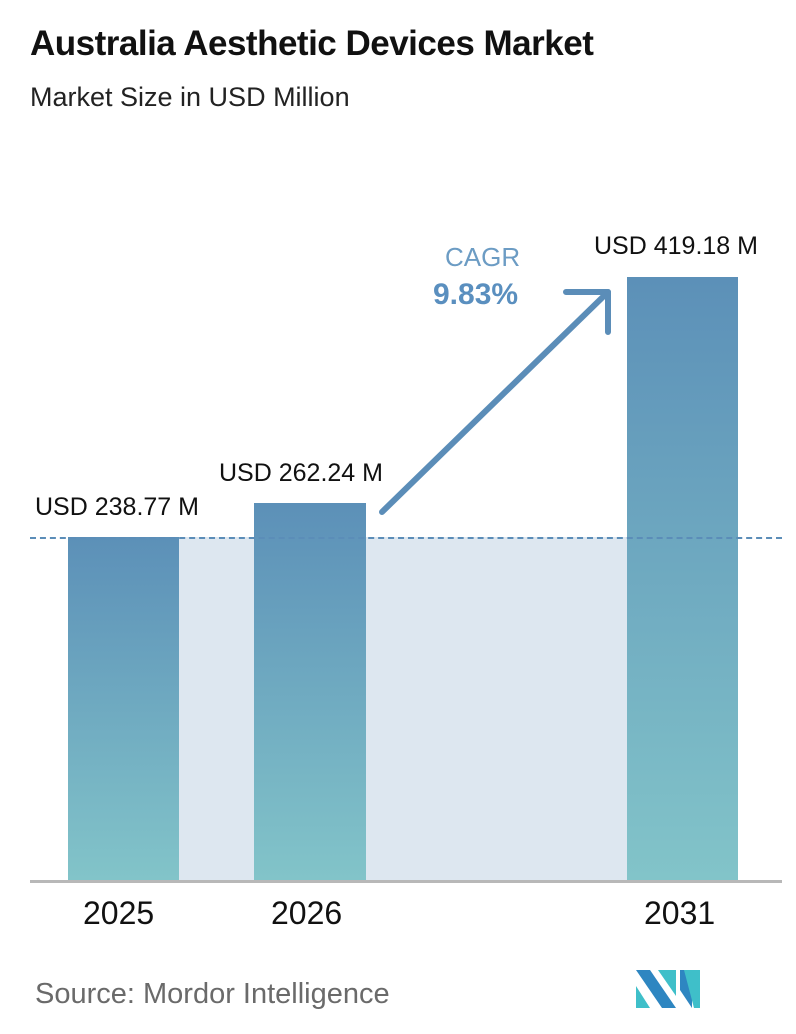  I want to click on bar-2026, so click(310, 691).